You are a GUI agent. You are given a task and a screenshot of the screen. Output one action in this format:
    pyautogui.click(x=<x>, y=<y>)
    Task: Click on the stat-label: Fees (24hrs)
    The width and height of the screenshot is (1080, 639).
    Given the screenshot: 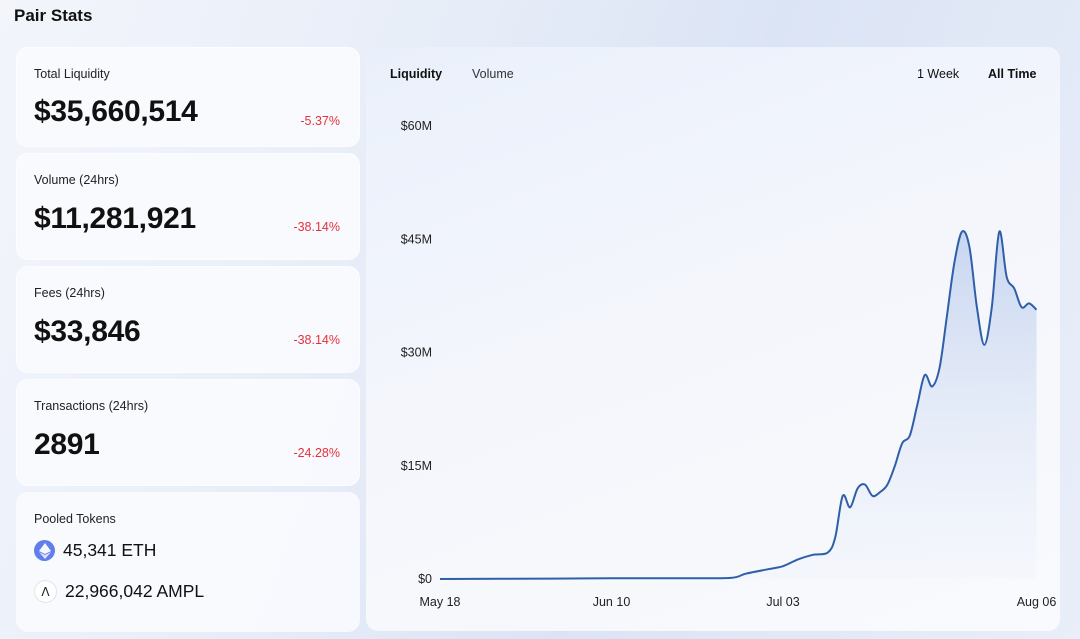 What is the action you would take?
    pyautogui.click(x=69, y=293)
    